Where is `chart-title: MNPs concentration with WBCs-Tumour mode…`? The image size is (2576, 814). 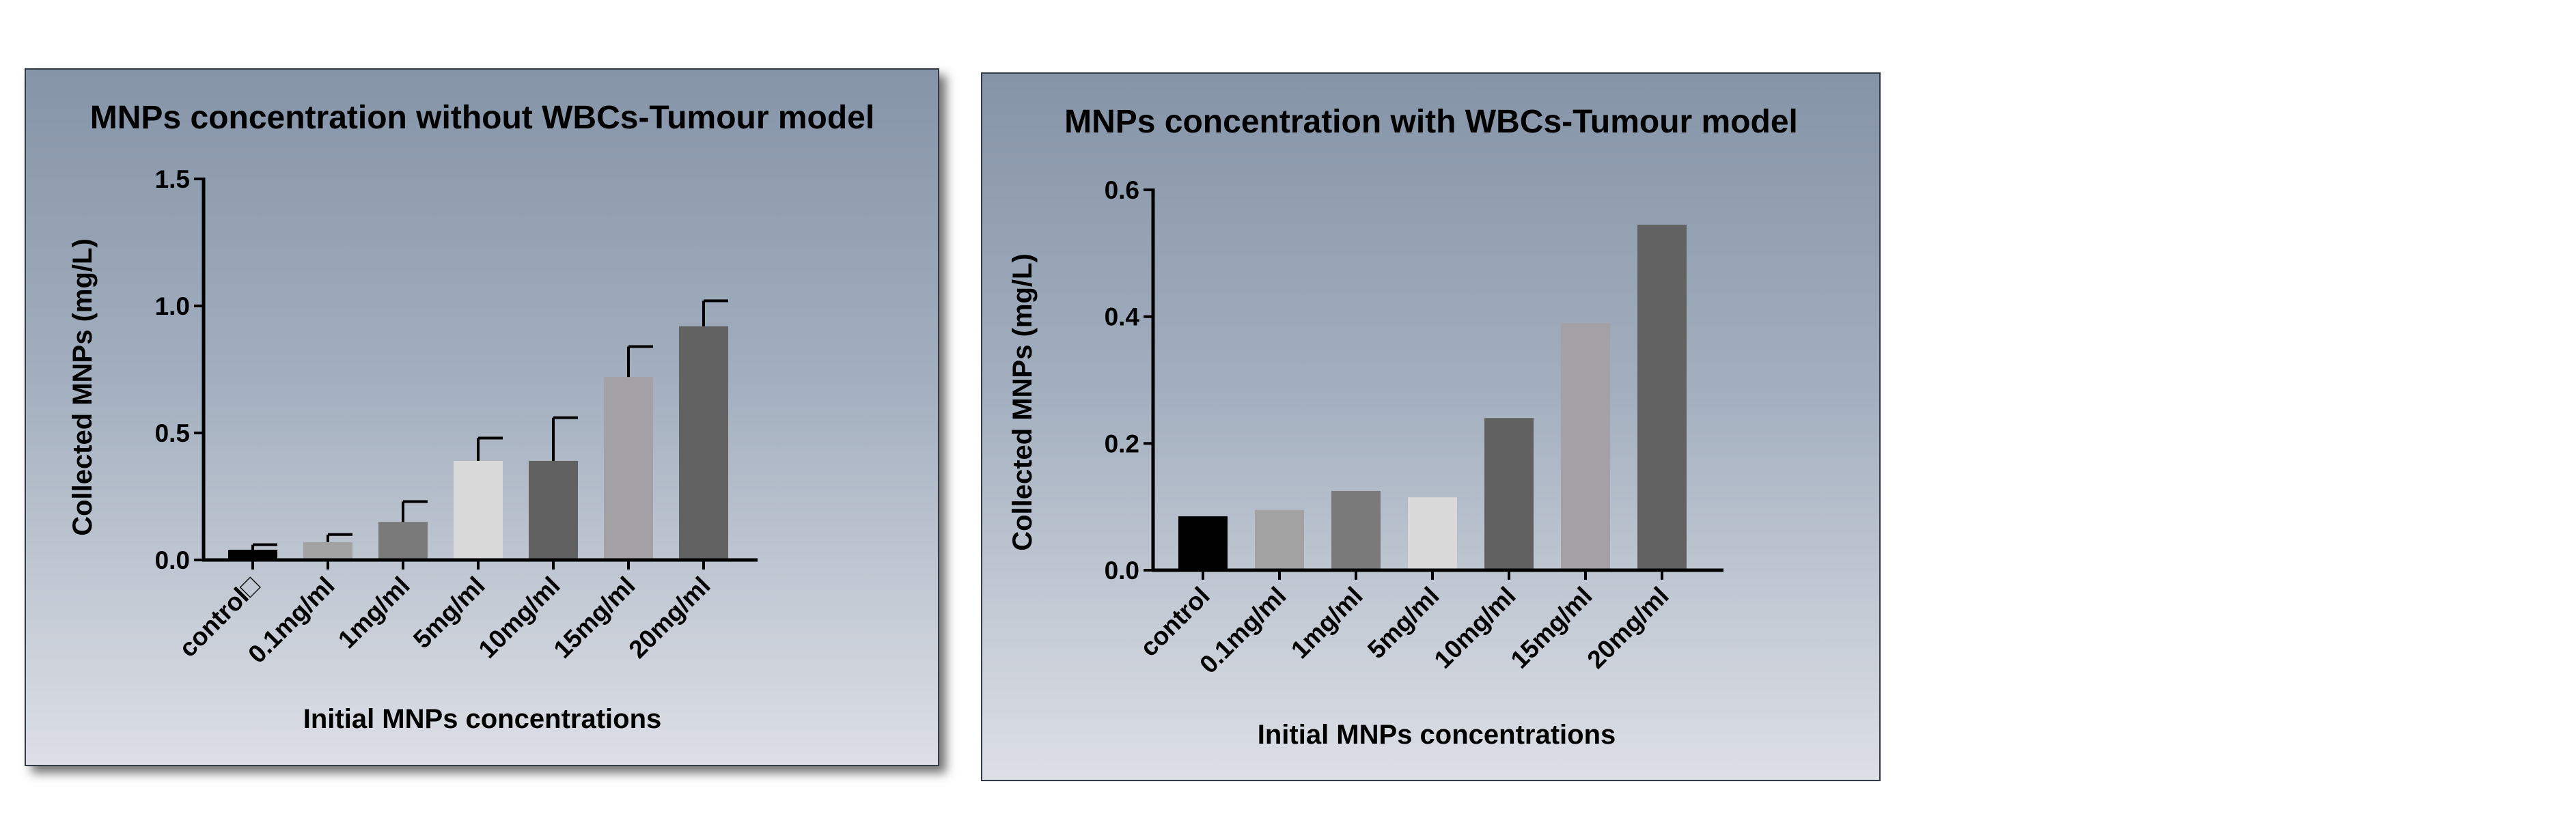 chart-title: MNPs concentration with WBCs-Tumour mode… is located at coordinates (1431, 122).